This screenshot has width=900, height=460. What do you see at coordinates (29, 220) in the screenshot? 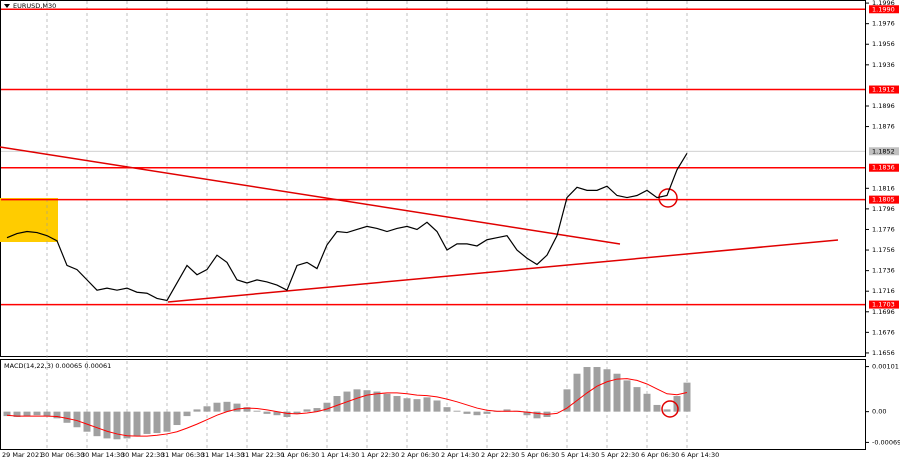
I see `highlight-box` at bounding box center [29, 220].